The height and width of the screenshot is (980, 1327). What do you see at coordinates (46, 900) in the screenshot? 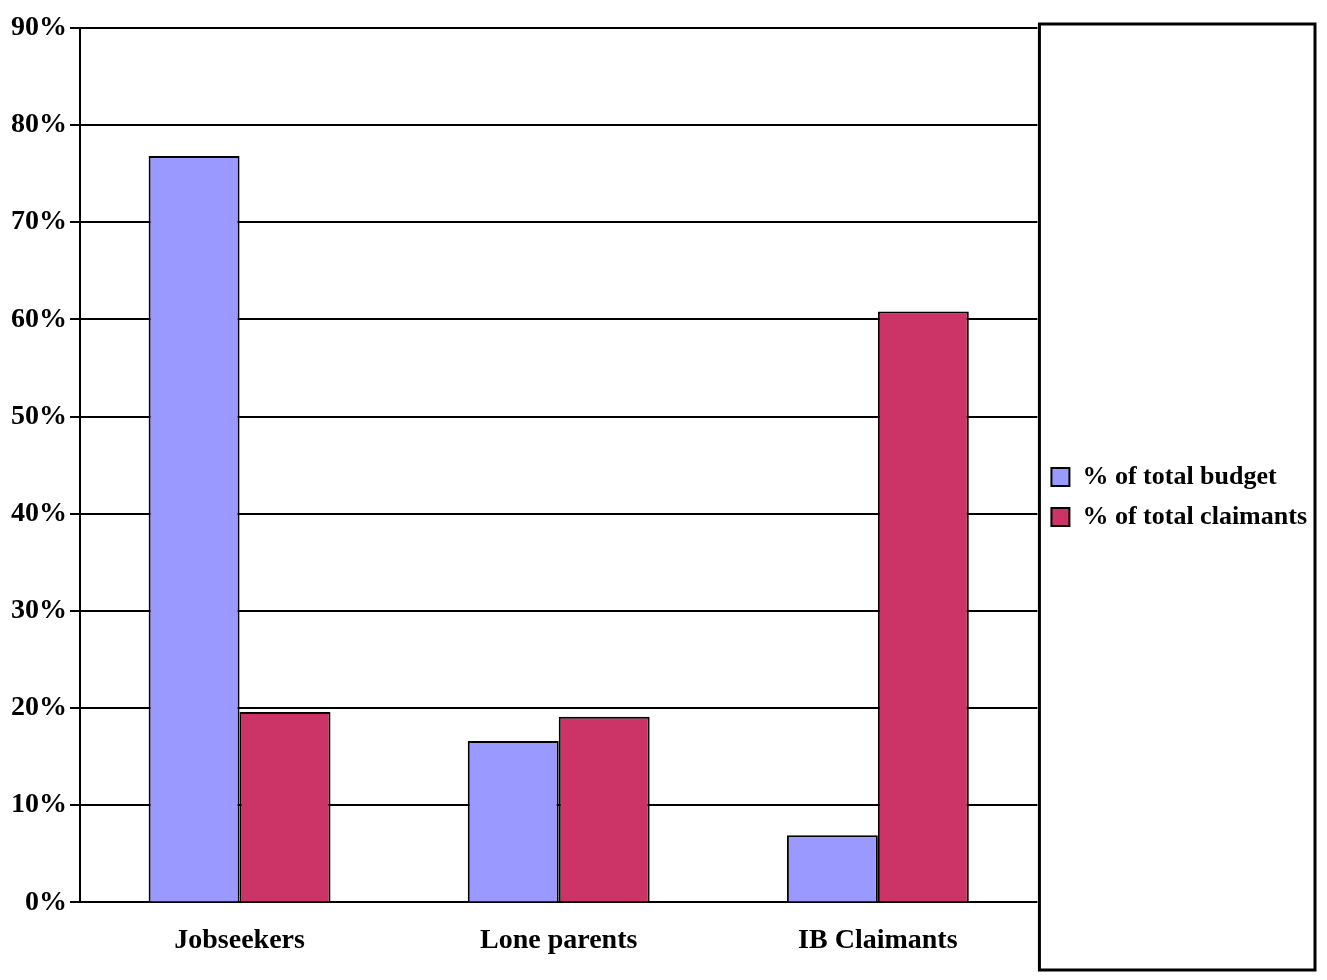
I see `y-tick-label: 0%` at bounding box center [46, 900].